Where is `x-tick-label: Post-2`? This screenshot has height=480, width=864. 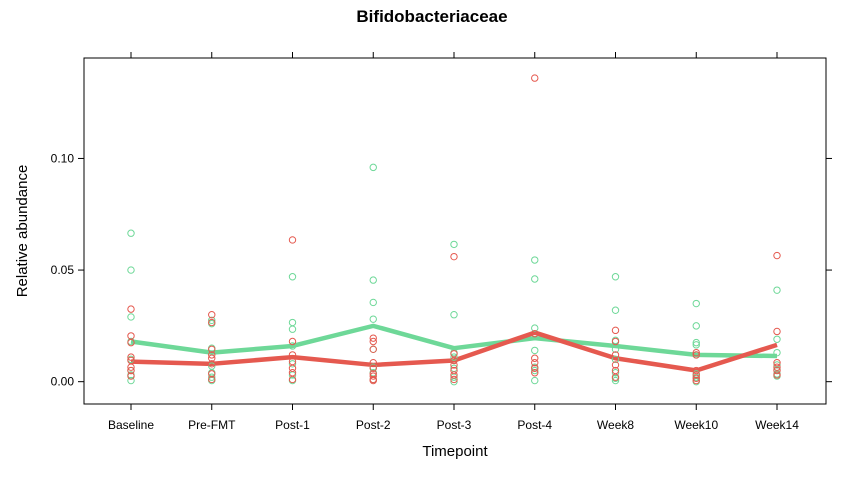 x-tick-label: Post-2 is located at coordinates (373, 425).